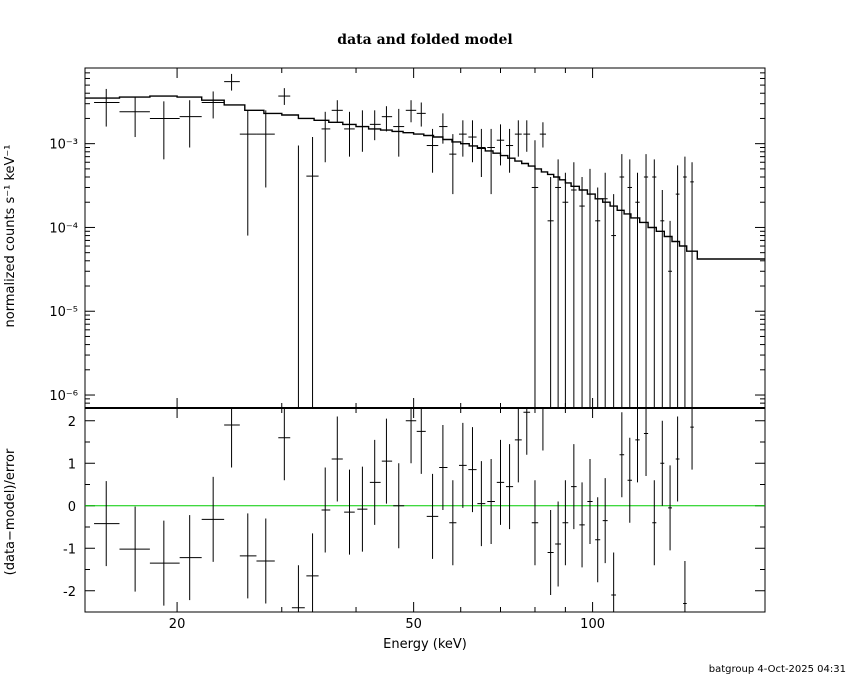 The height and width of the screenshot is (680, 850). I want to click on top-y-axis-label: normalized counts s⁻¹ keV⁻¹, so click(10, 236).